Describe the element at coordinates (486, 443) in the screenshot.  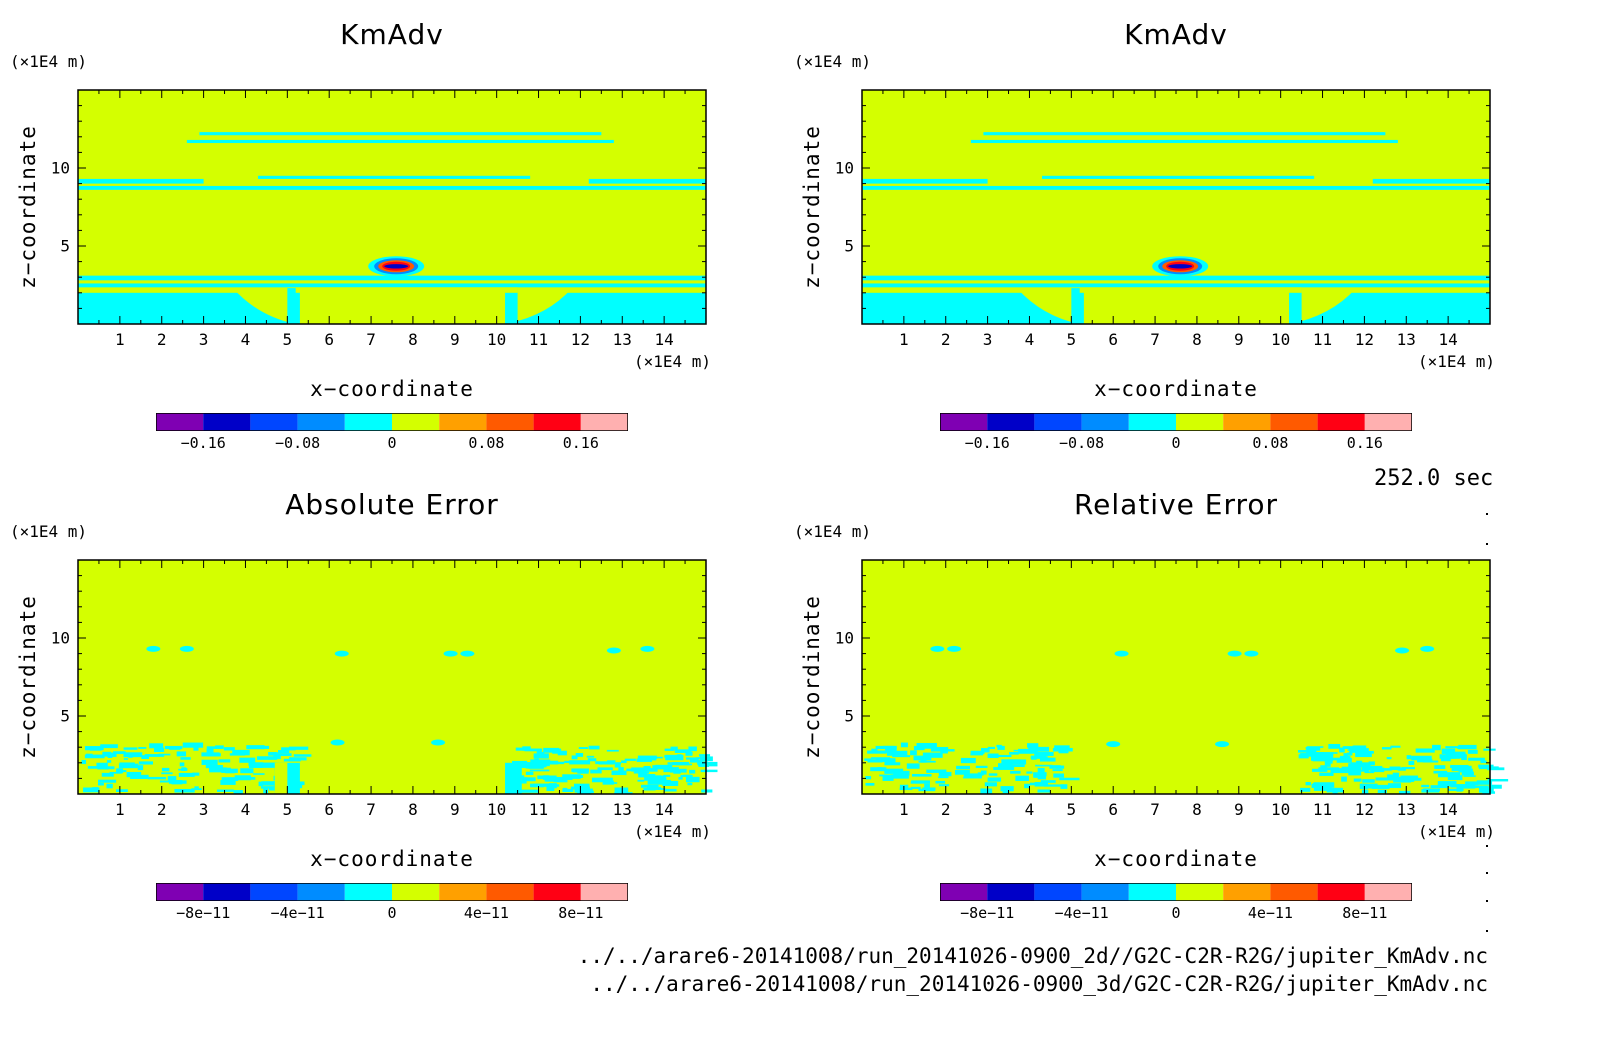
I see `colorbar-tick-label: 0.08` at that location.